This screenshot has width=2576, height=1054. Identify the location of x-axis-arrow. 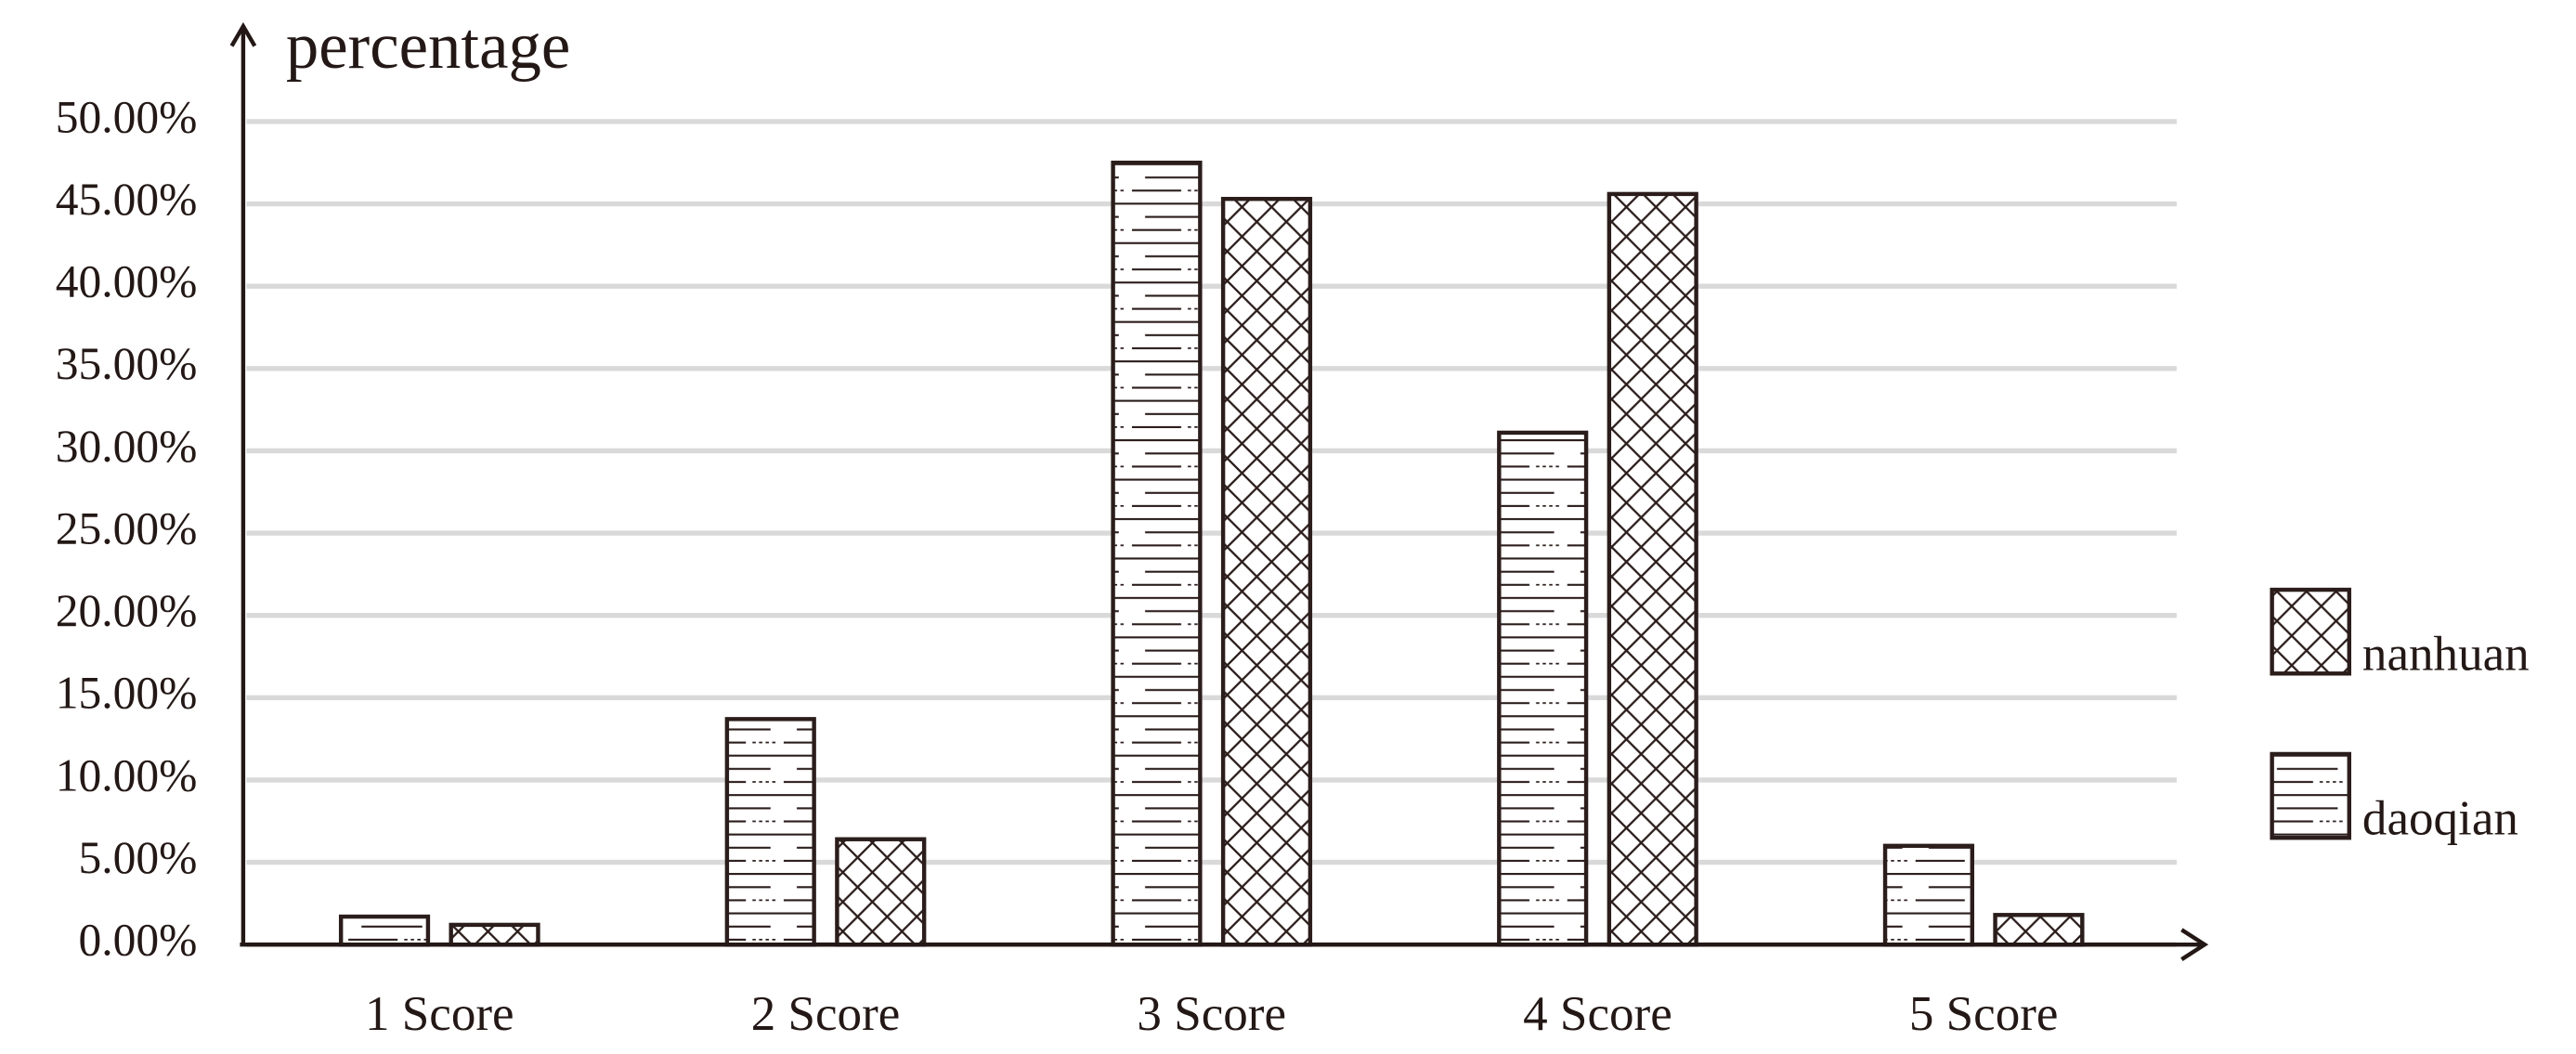
(2194, 945).